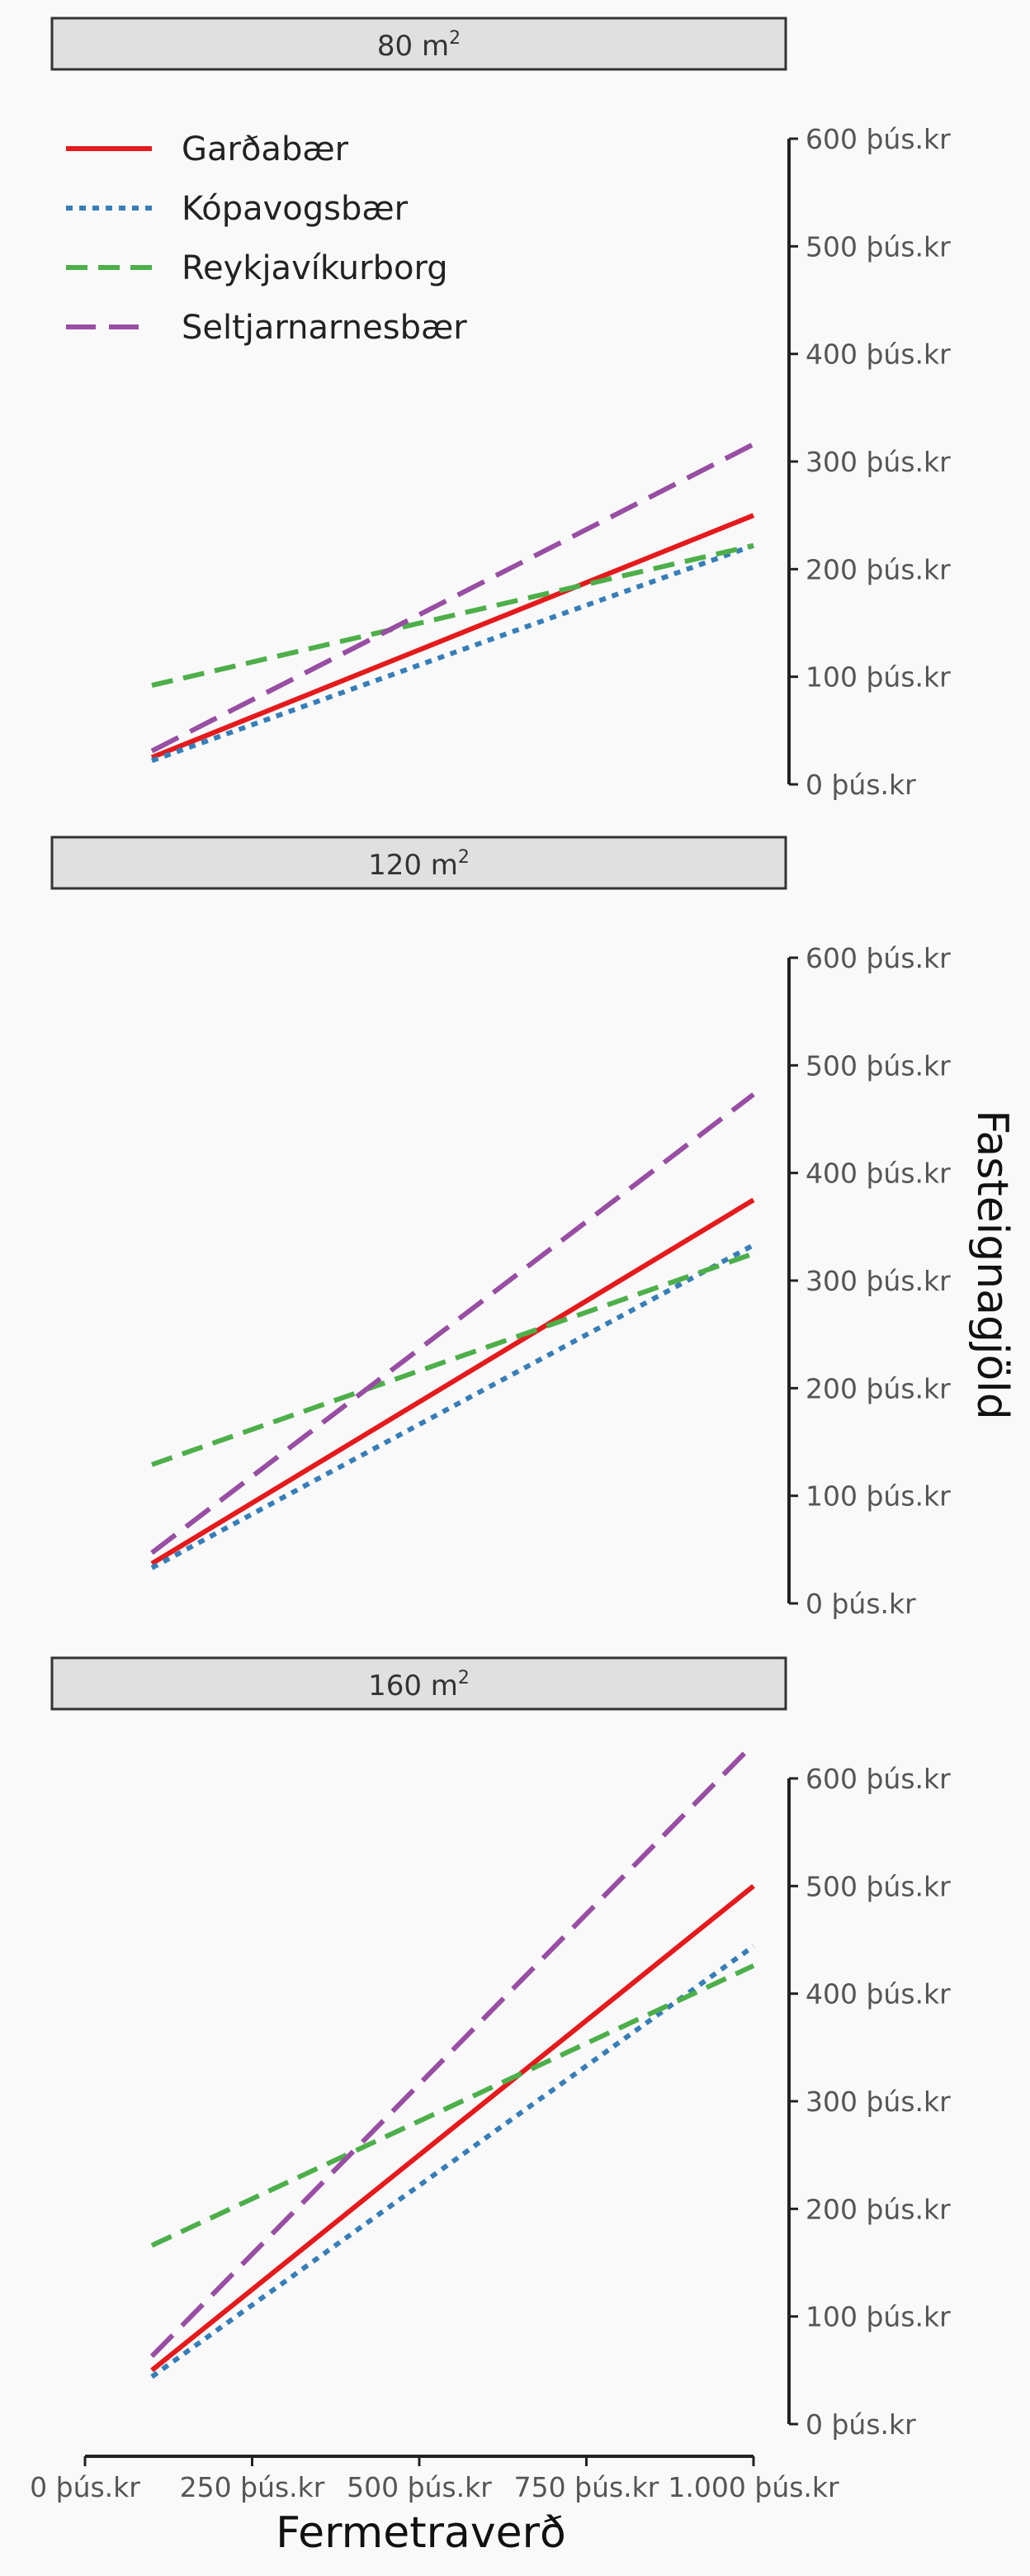 This screenshot has width=1030, height=2576. What do you see at coordinates (419, 2487) in the screenshot?
I see `x-tick-label: 500 þús.kr` at bounding box center [419, 2487].